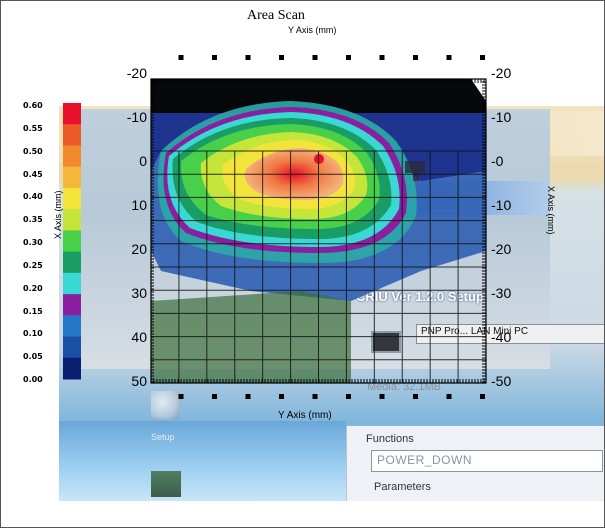 This screenshot has width=605, height=528. Describe the element at coordinates (416, 177) in the screenshot. I see `artifact-rect-small` at that location.